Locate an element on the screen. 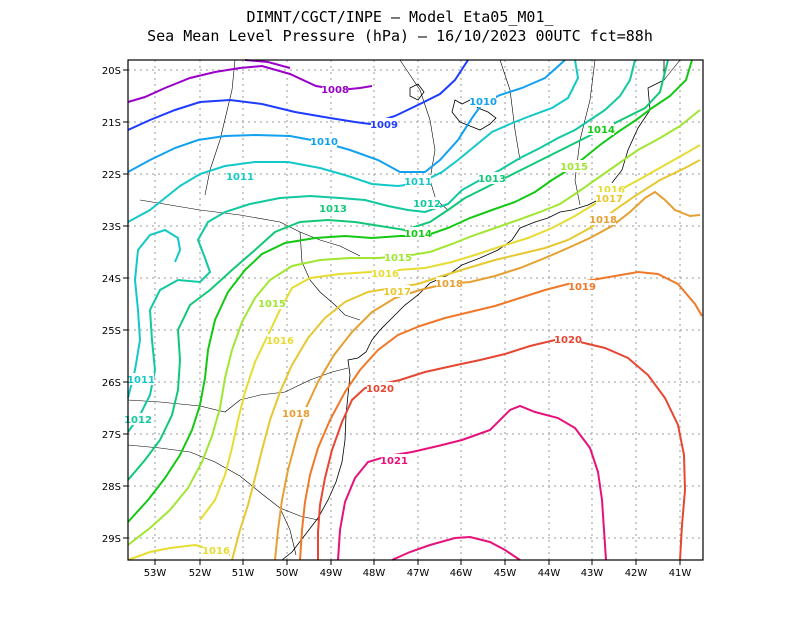  x-tick-label: 53W is located at coordinates (155, 573).